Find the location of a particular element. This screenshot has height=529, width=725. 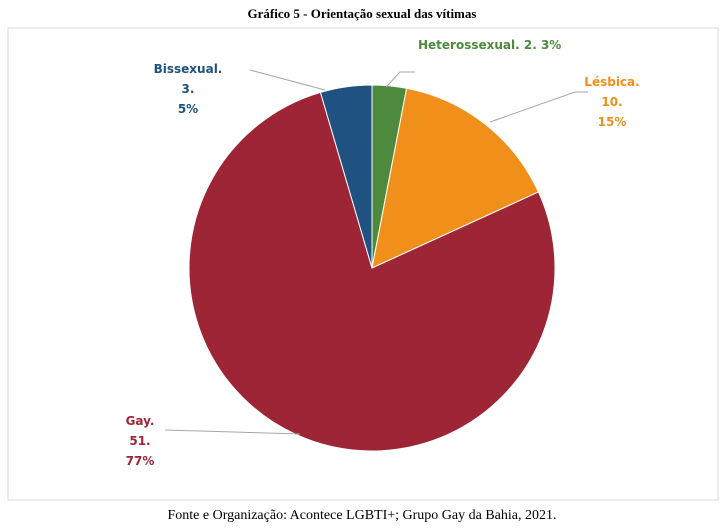

data-label: 51. is located at coordinates (139, 441).